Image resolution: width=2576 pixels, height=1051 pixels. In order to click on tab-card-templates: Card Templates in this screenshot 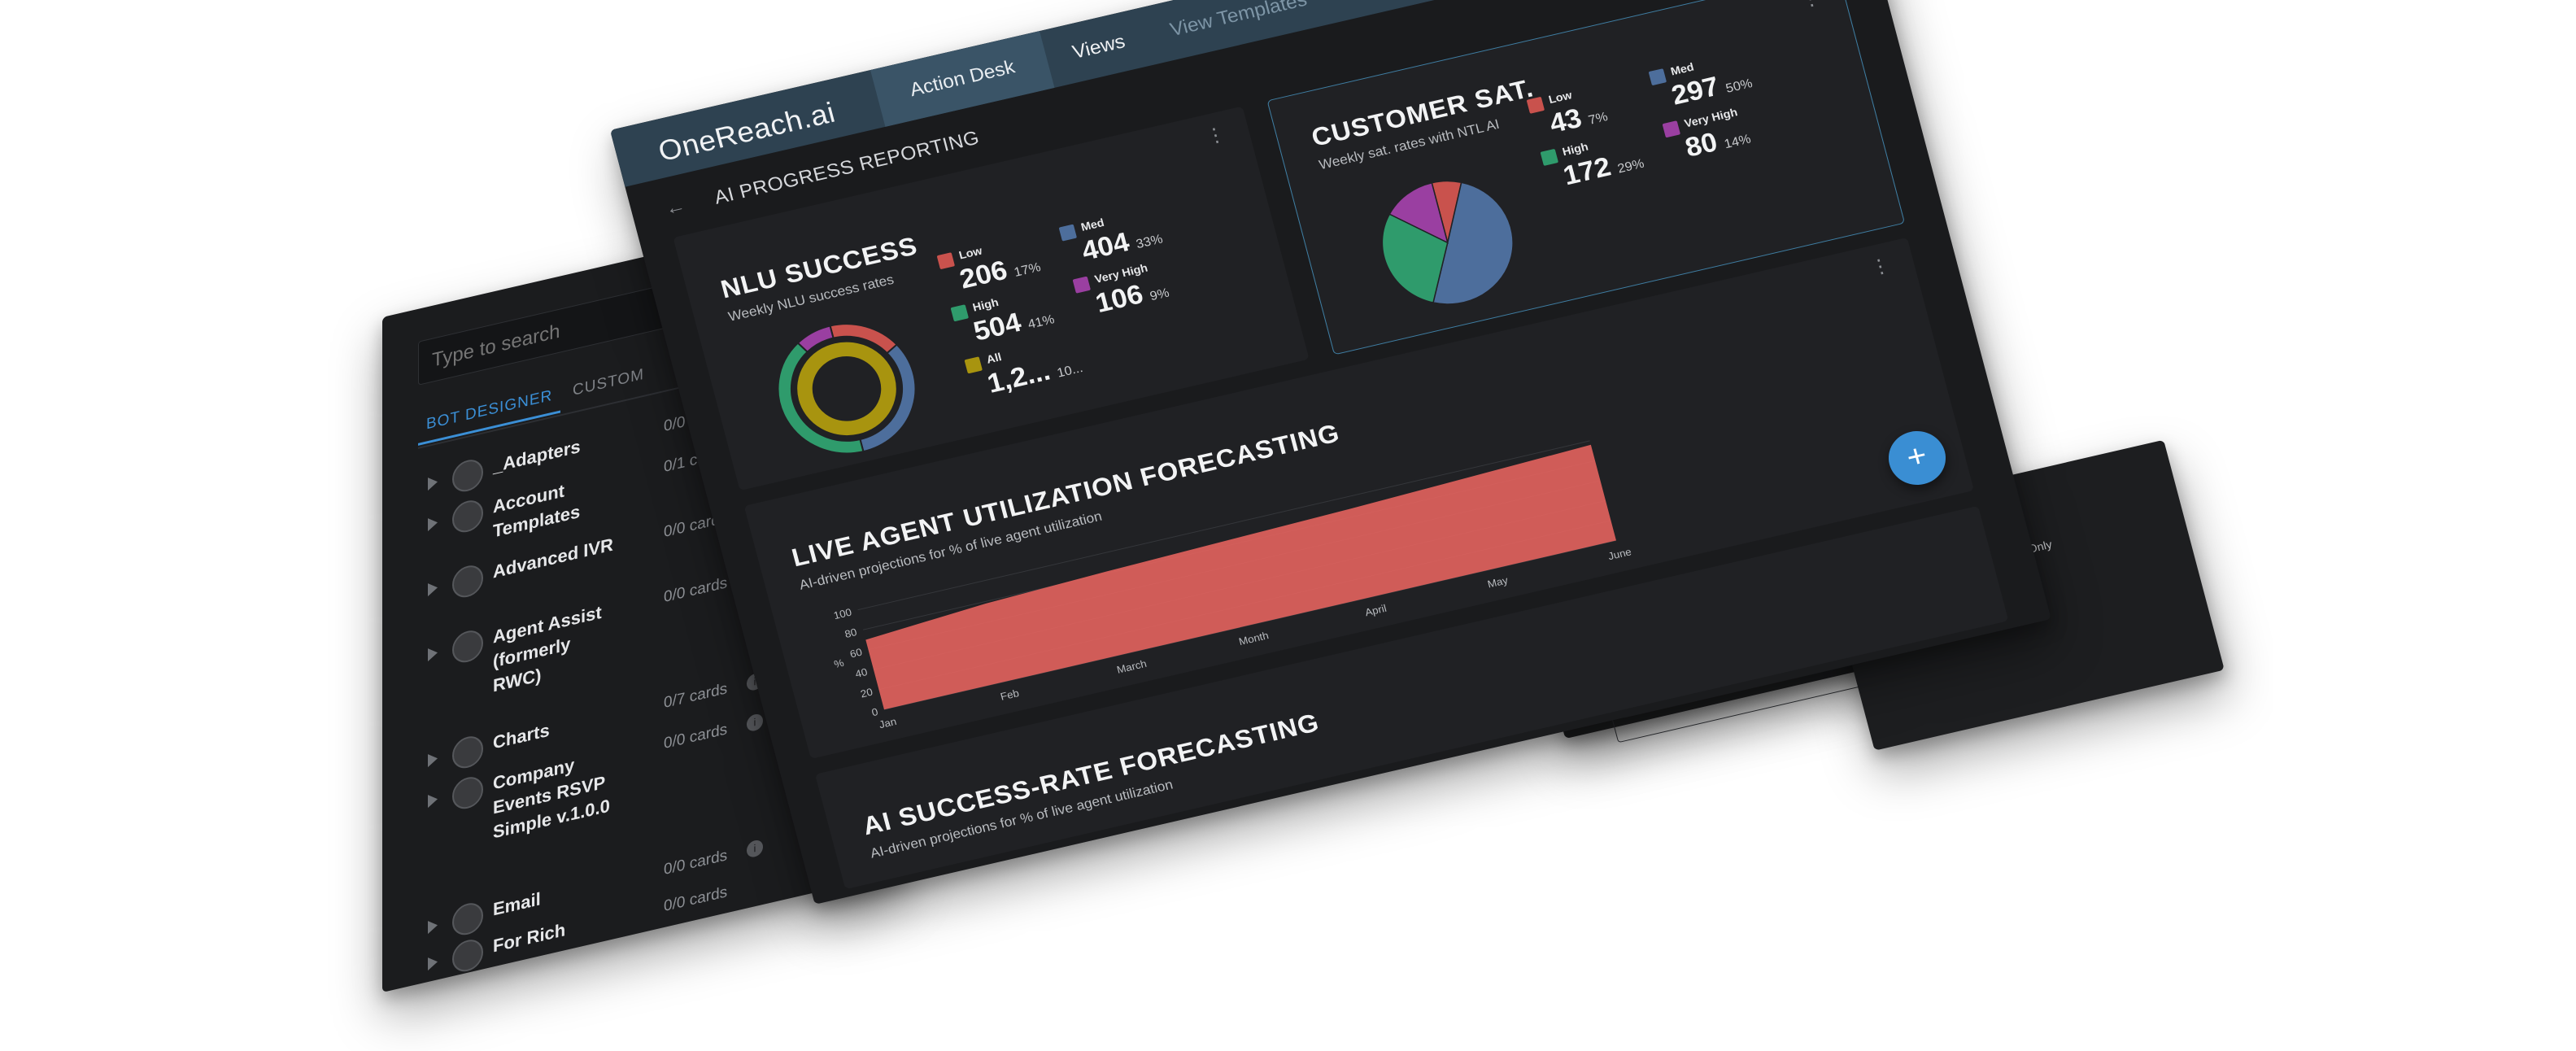, I will do `click(1434, 7)`.